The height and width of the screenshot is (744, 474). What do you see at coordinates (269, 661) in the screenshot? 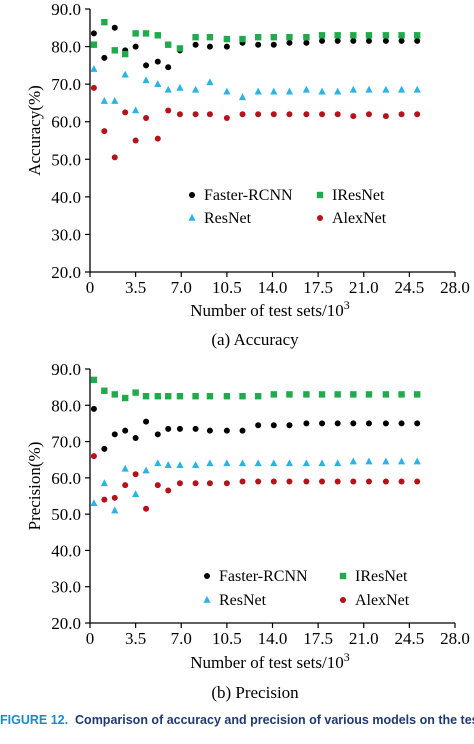
I see `x-axis-title: Number of test sets/103` at bounding box center [269, 661].